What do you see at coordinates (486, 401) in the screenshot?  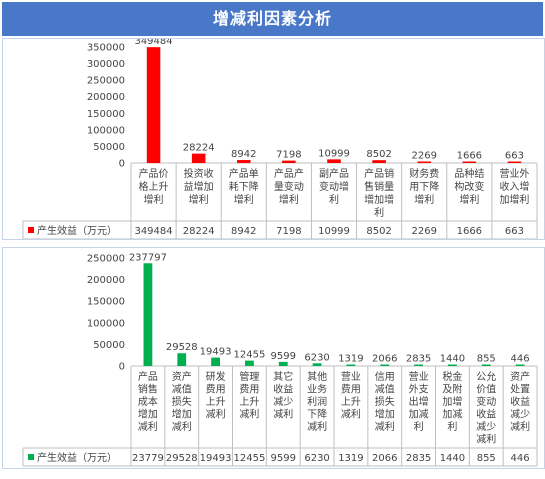 I see `category-label: 变动` at bounding box center [486, 401].